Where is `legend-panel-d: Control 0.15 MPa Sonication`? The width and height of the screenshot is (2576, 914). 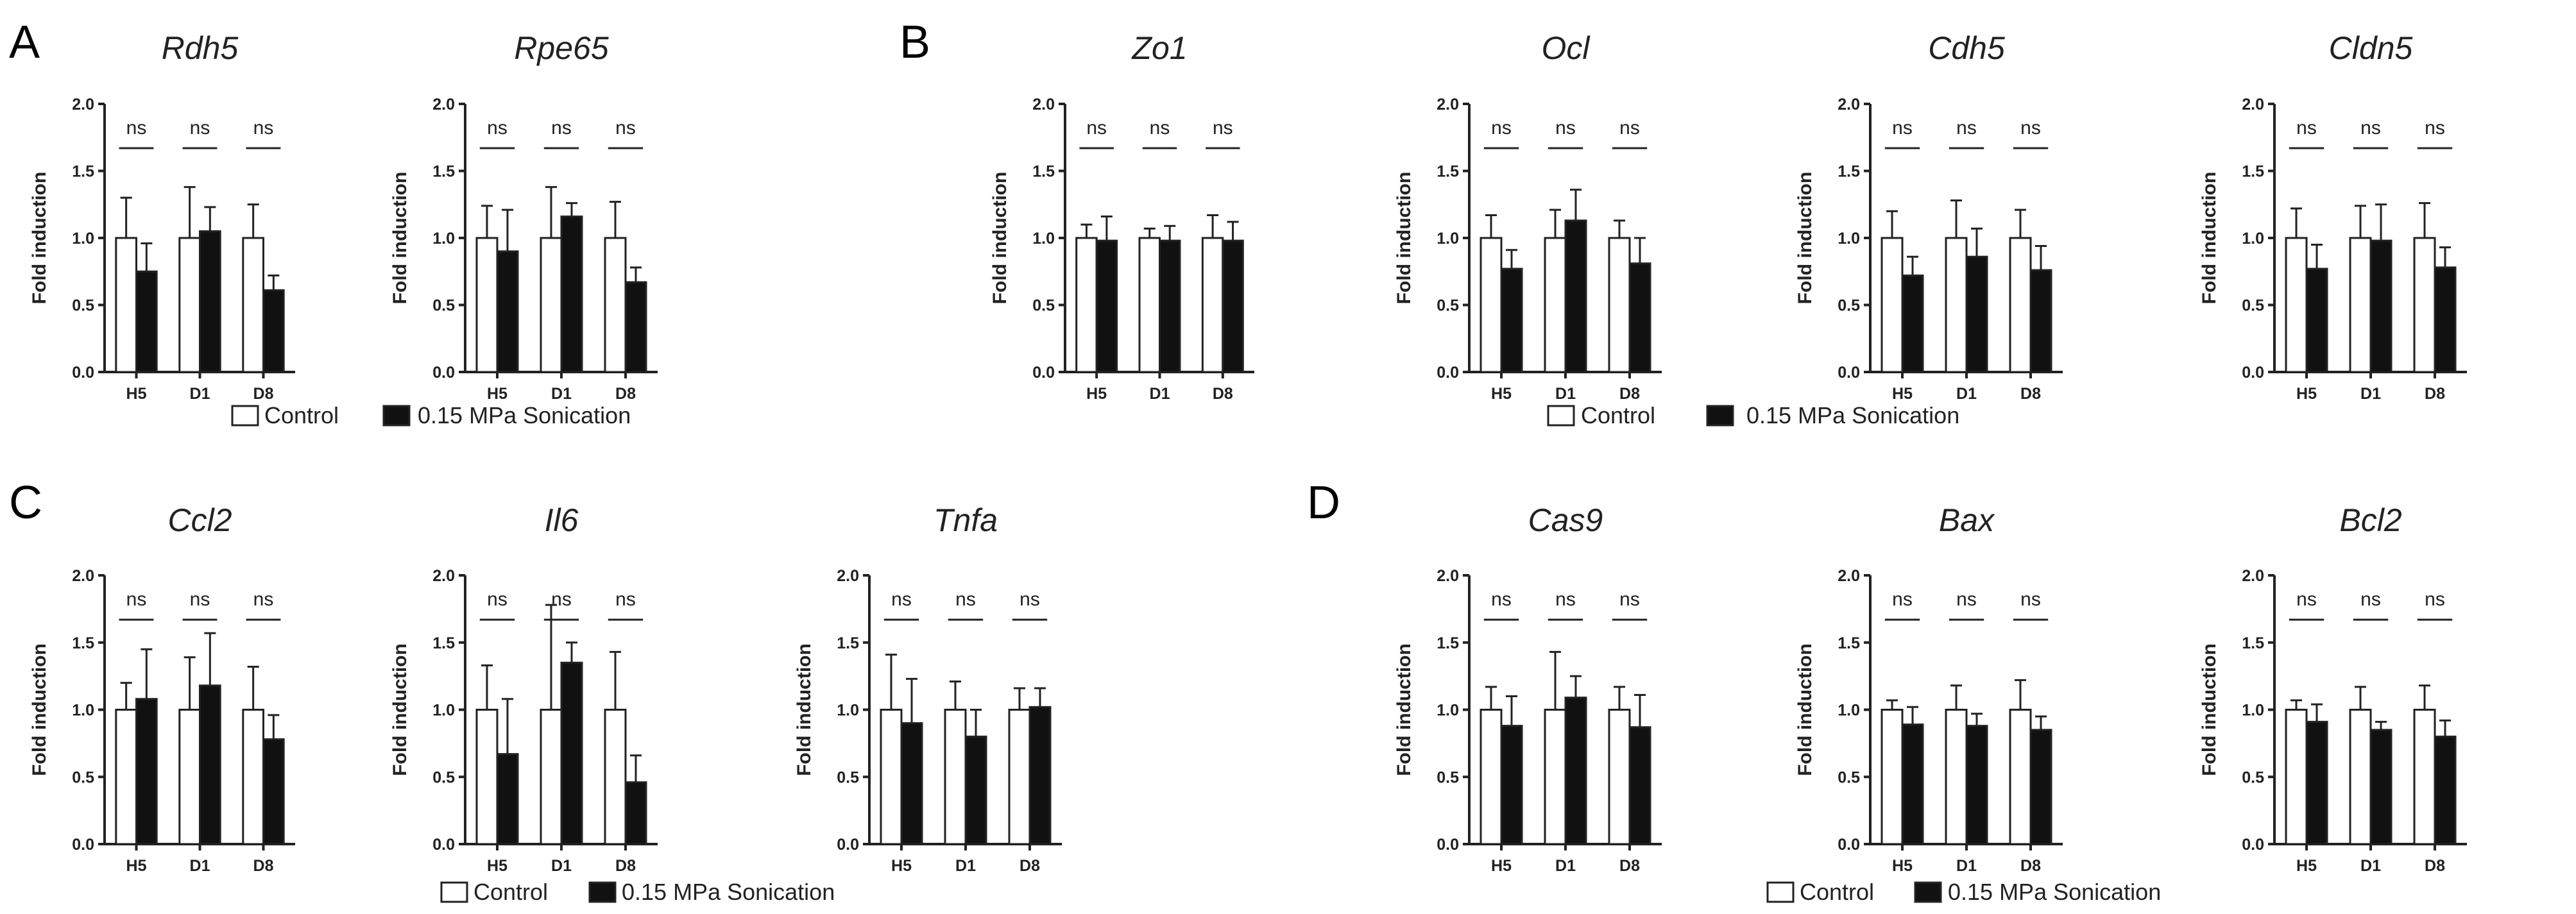
legend-panel-d: Control 0.15 MPa Sonication is located at coordinates (1963, 892).